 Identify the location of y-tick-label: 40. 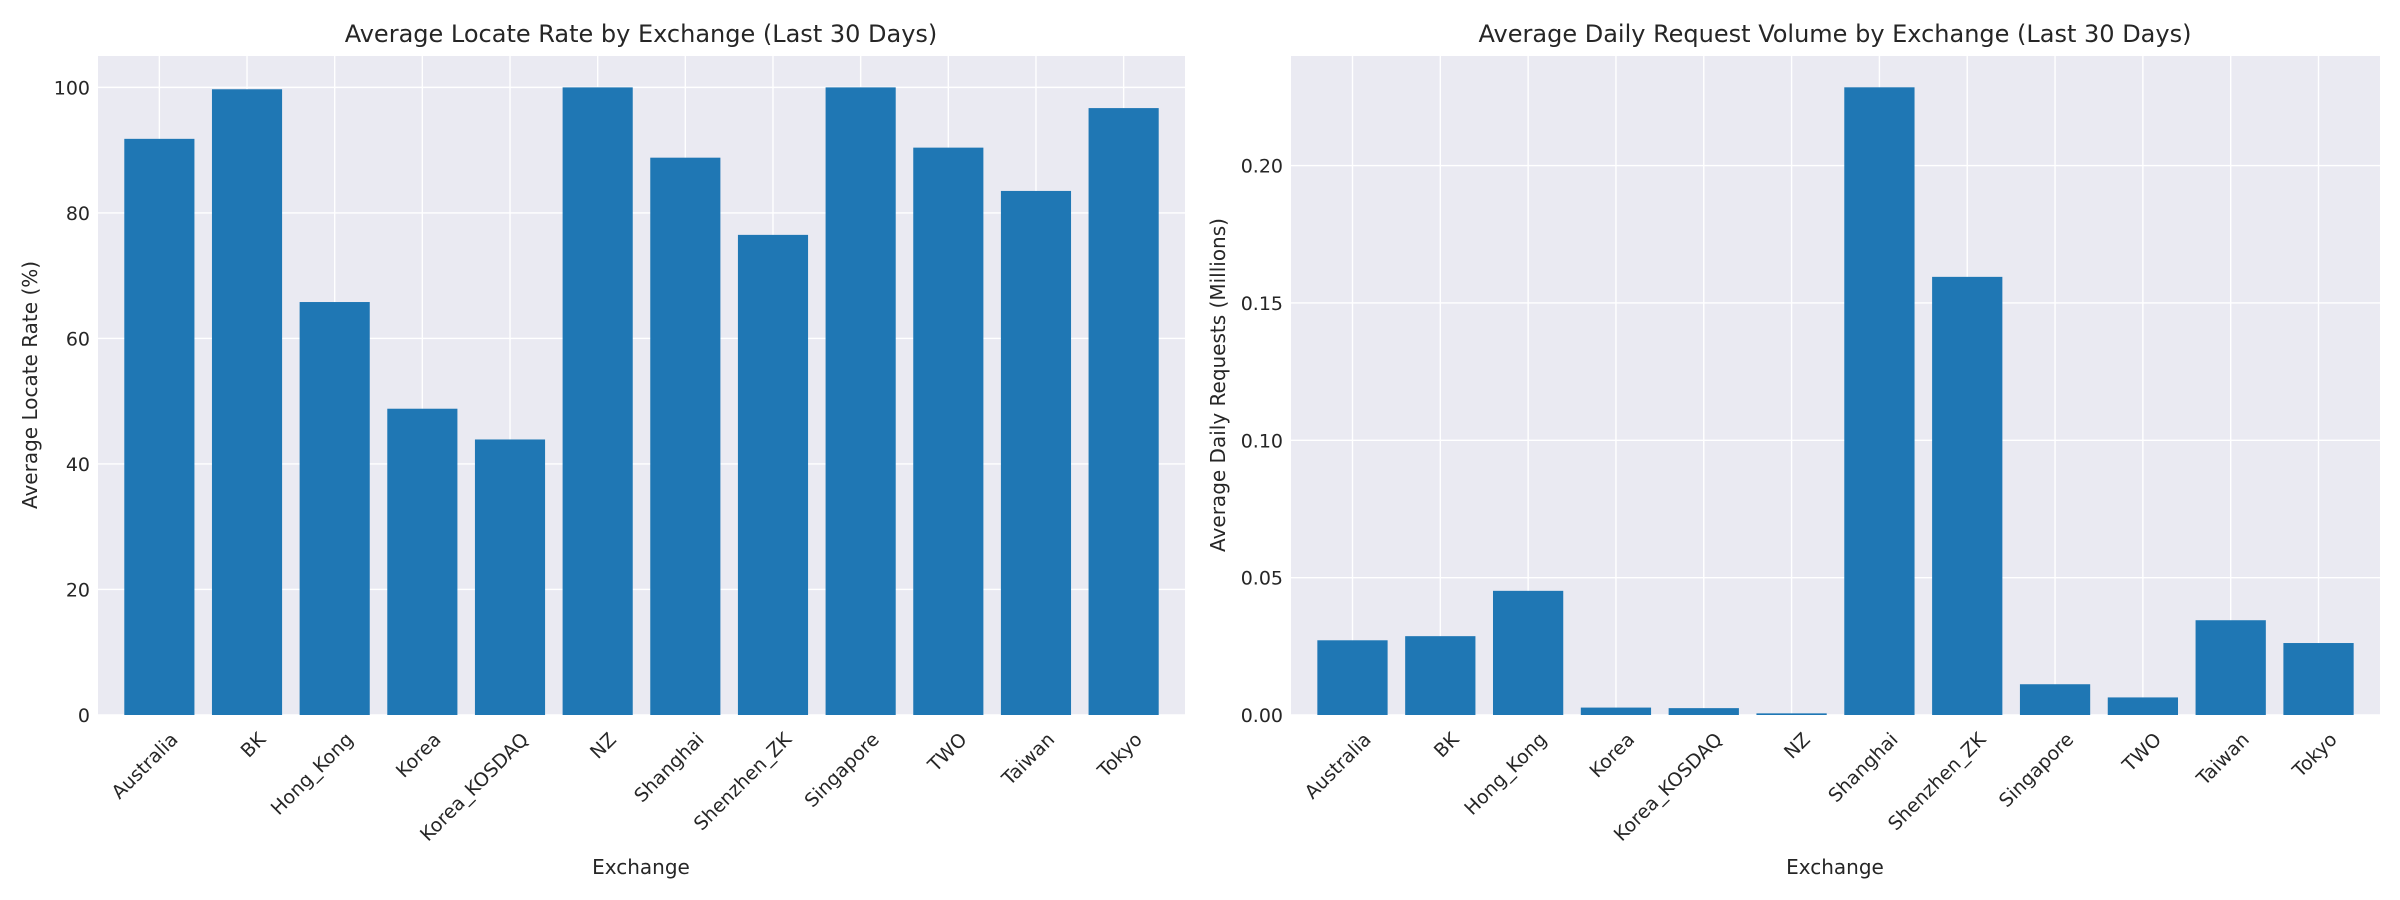
(78, 465).